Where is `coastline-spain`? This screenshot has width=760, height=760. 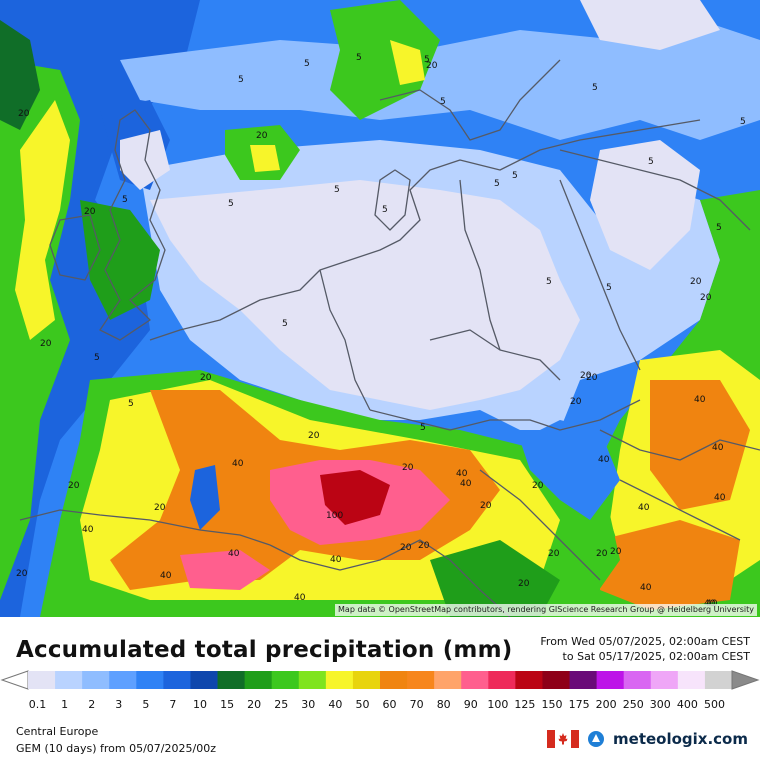
coastline-spain is located at coordinates (85, 515).